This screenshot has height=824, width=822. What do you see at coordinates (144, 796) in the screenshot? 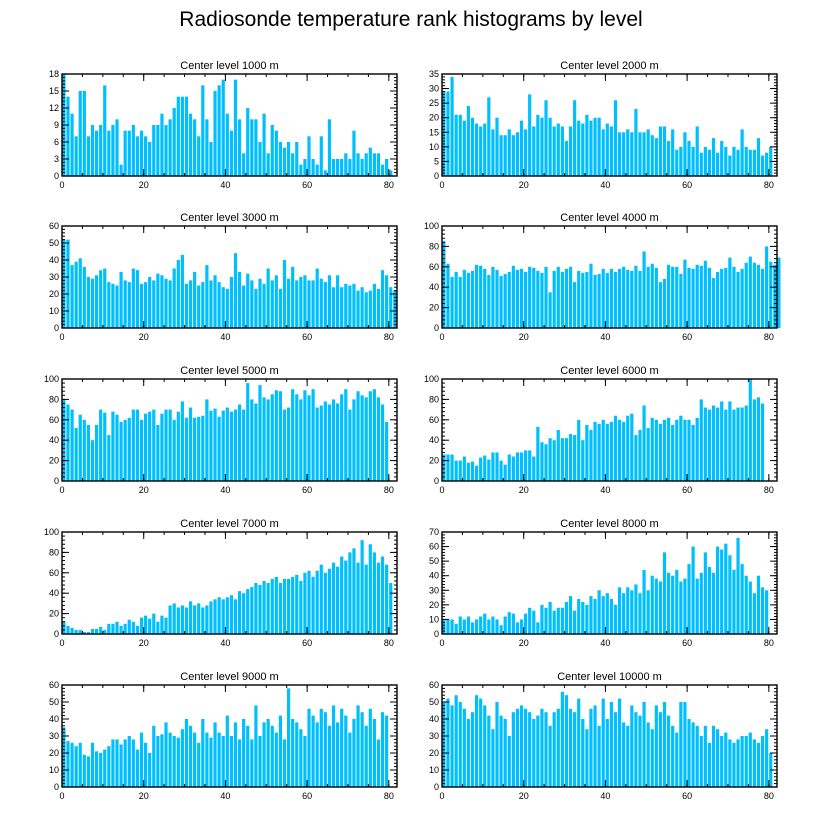
I see `x-tick-label: 20` at bounding box center [144, 796].